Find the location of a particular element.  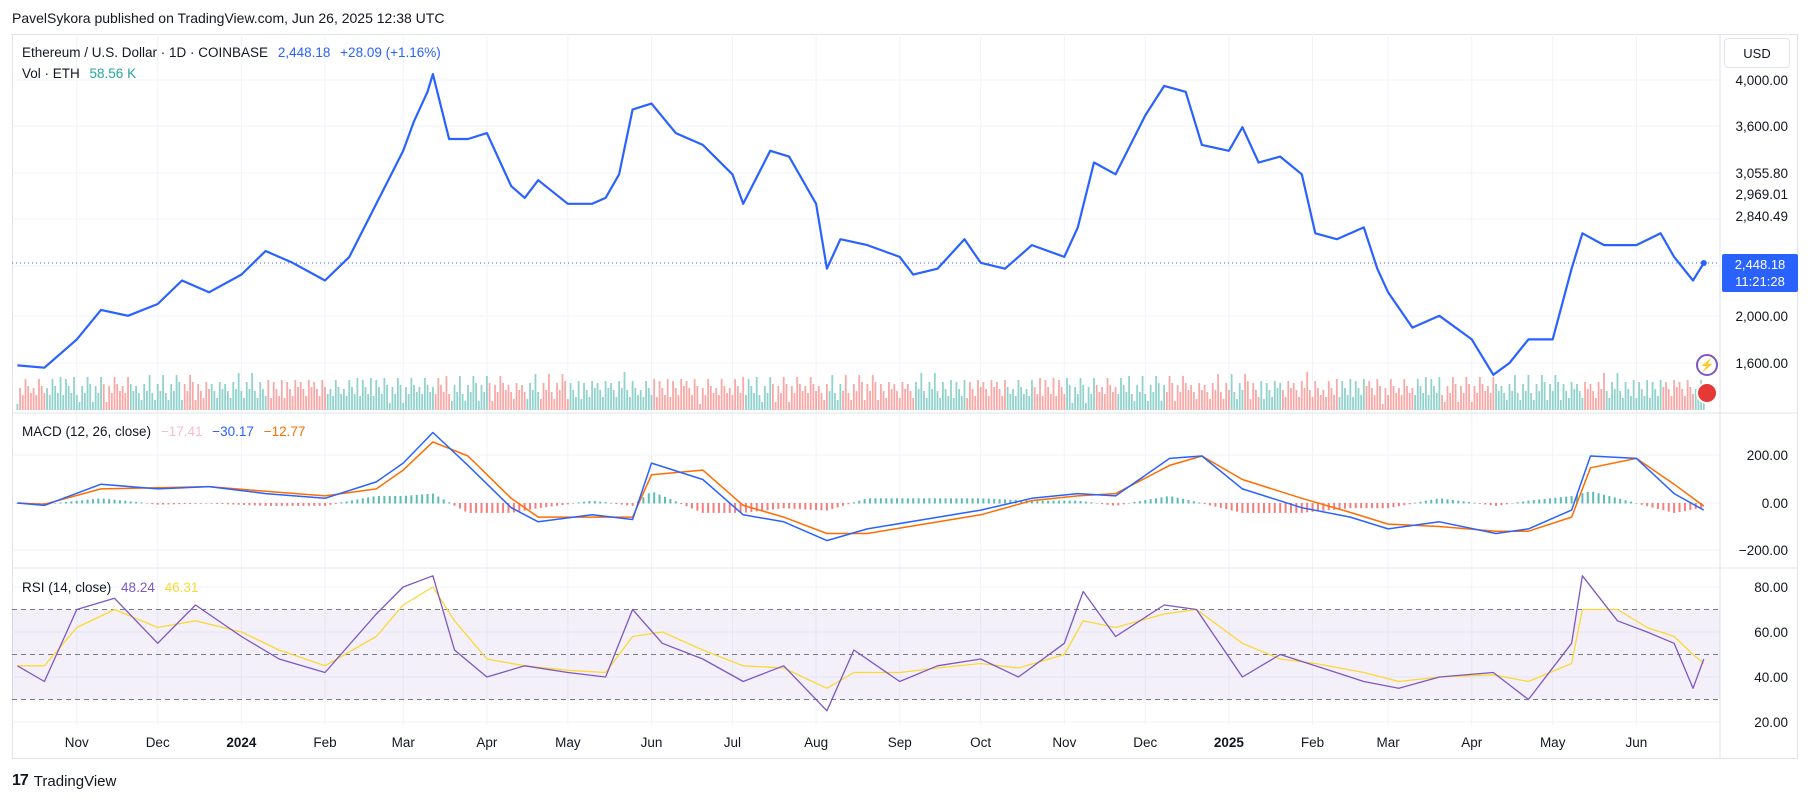

macd-signal-line is located at coordinates (861, 488).